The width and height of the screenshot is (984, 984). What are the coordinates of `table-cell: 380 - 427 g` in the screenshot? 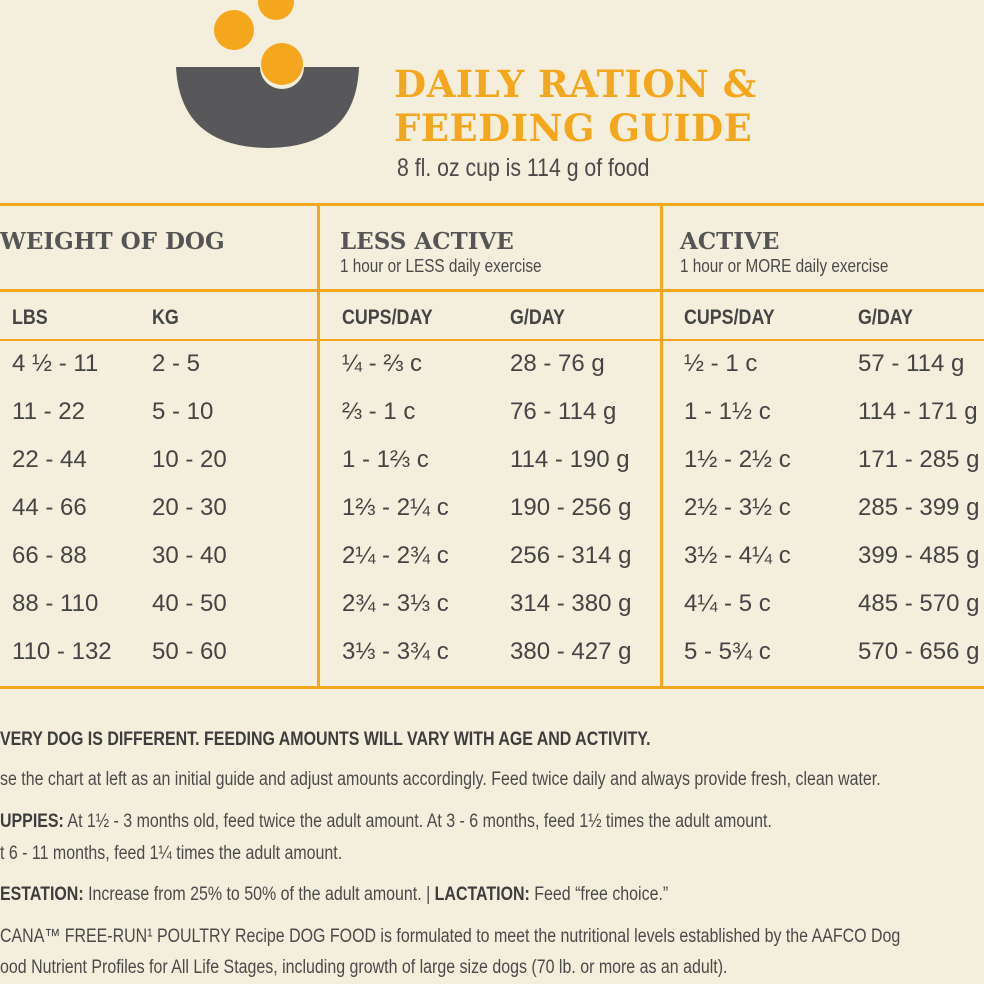 It's located at (571, 651).